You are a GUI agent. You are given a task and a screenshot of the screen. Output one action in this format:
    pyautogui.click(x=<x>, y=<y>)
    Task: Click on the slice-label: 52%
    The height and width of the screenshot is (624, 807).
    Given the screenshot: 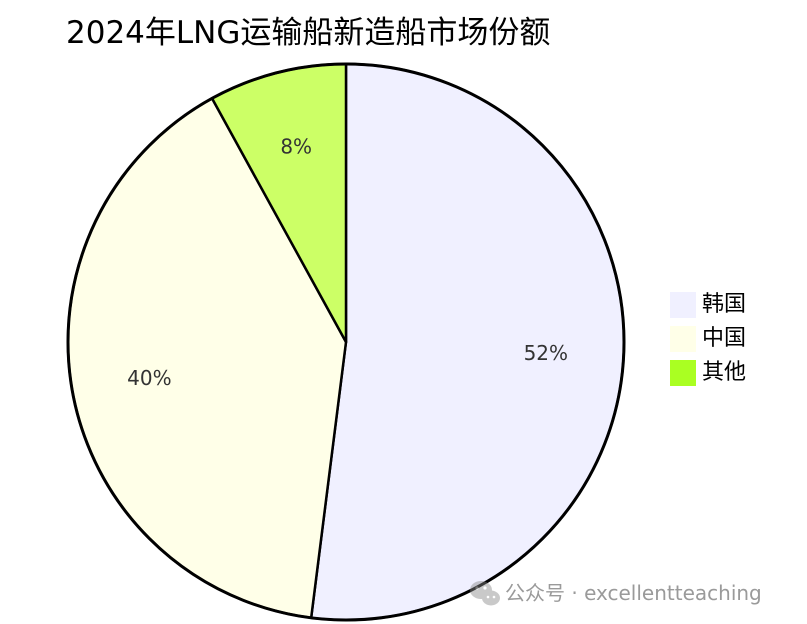 What is the action you would take?
    pyautogui.click(x=546, y=353)
    